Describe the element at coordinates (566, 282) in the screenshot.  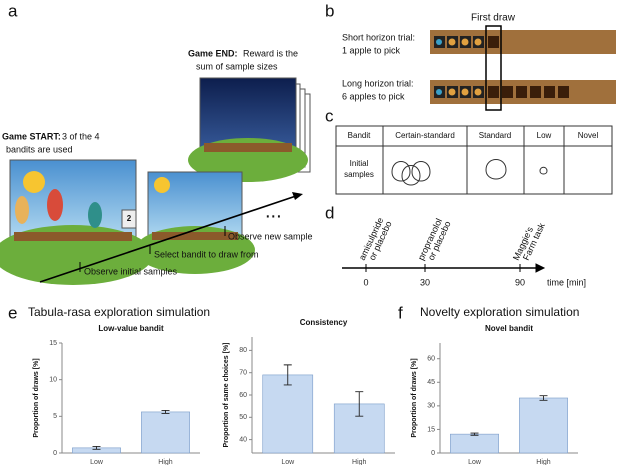
I see `timeline-axis-label: time [min]` at that location.